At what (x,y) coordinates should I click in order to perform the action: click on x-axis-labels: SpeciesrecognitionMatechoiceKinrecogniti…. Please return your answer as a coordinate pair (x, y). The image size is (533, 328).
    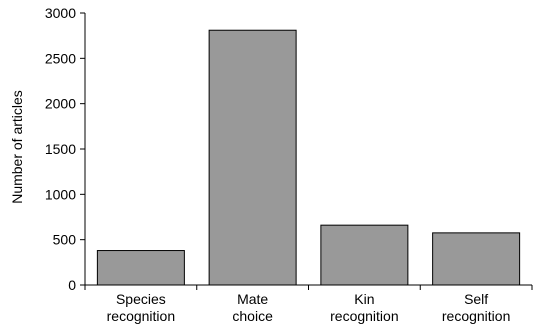
    Looking at the image, I should click on (308, 304).